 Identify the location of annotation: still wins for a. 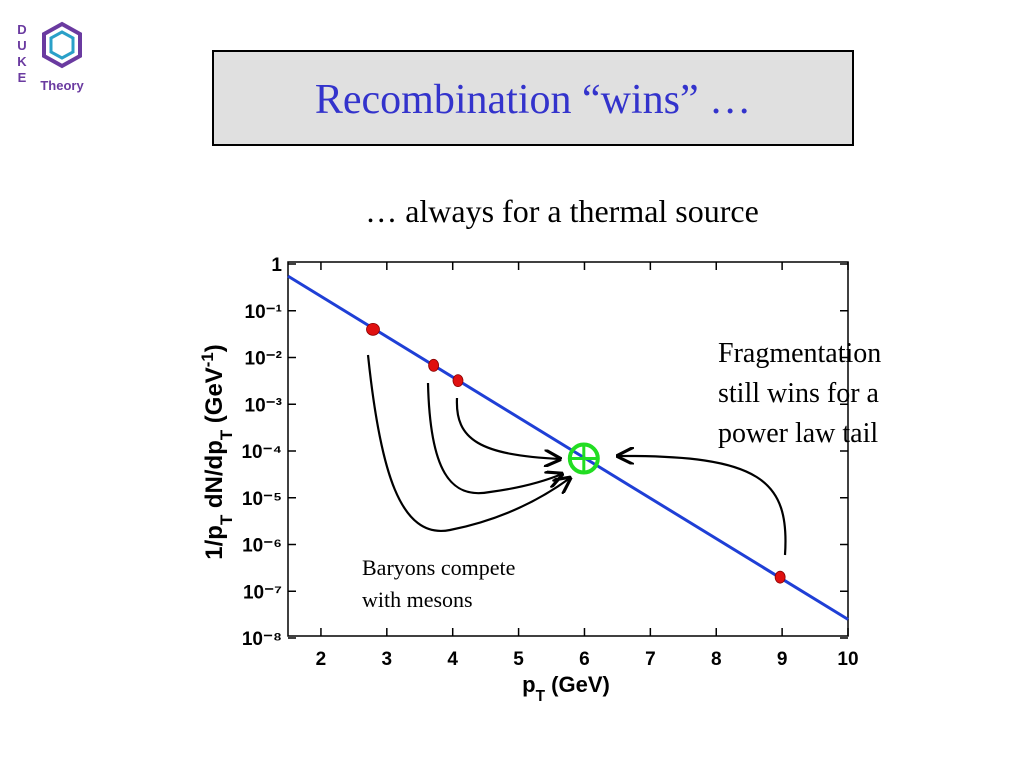
(799, 393).